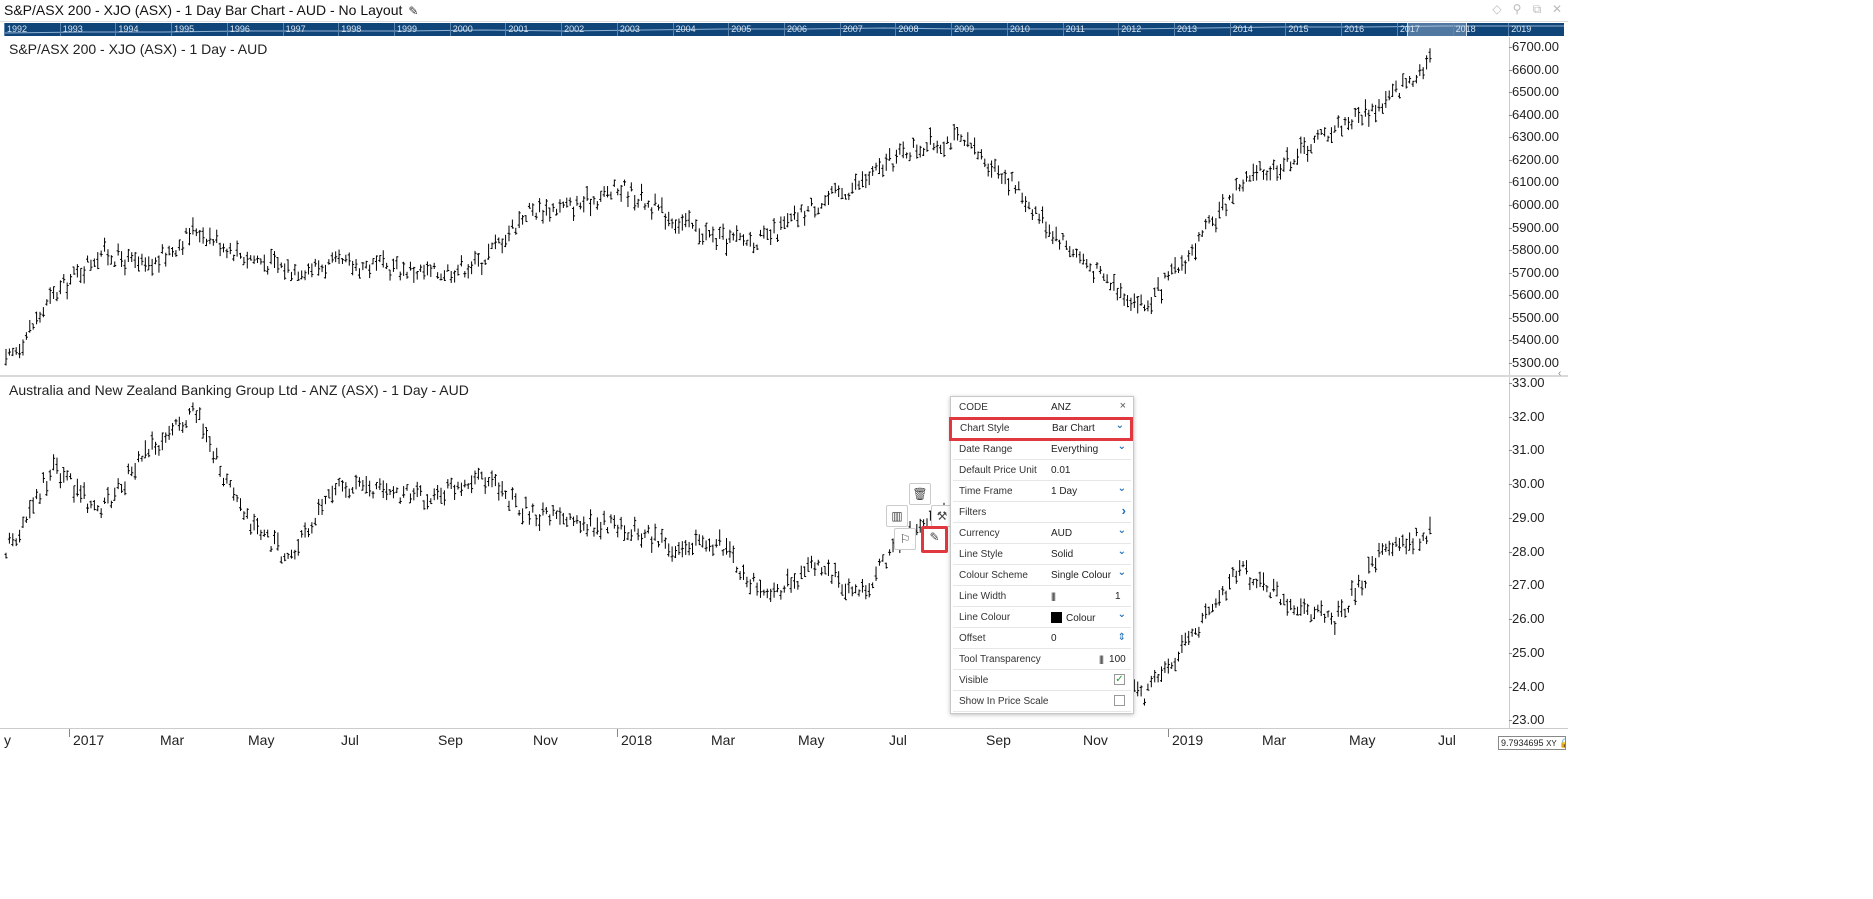  What do you see at coordinates (1408, 29) in the screenshot?
I see `navigator-year: 2017` at bounding box center [1408, 29].